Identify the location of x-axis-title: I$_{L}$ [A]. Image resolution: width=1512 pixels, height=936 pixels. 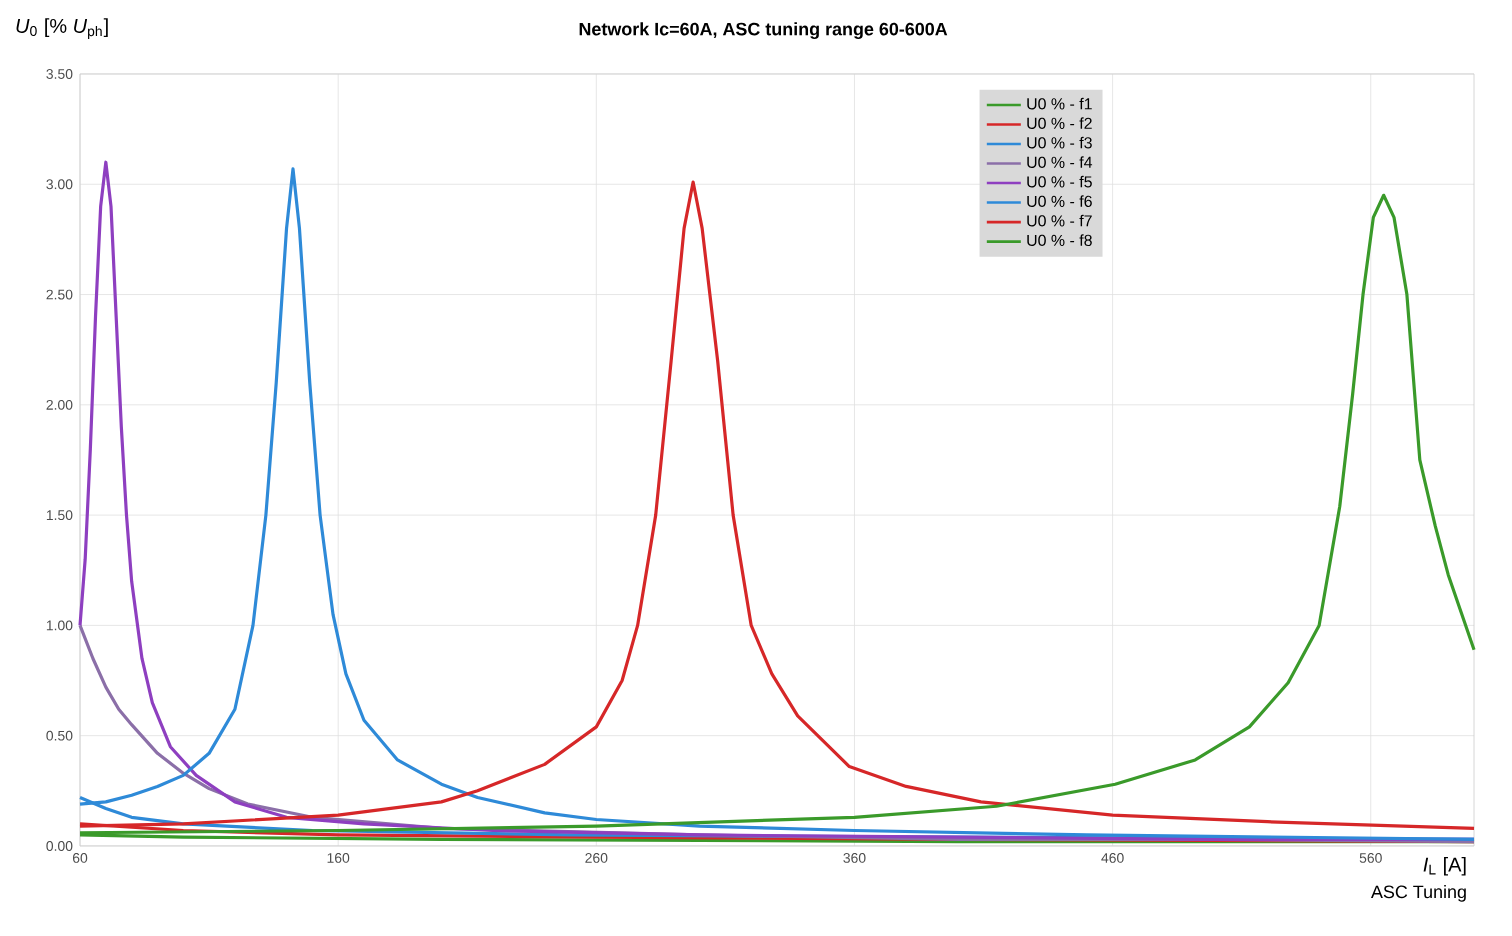
(1444, 866).